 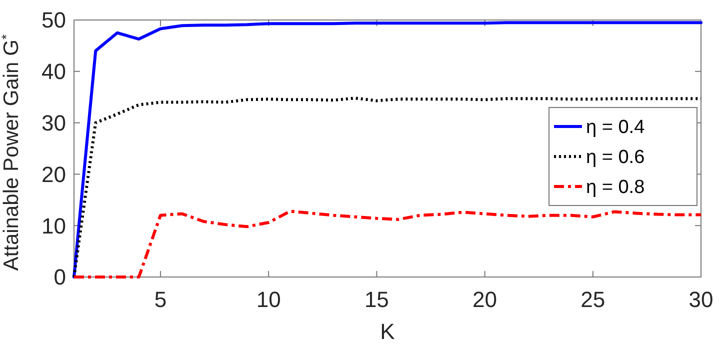 I want to click on x-tick-label: 25, so click(x=593, y=299).